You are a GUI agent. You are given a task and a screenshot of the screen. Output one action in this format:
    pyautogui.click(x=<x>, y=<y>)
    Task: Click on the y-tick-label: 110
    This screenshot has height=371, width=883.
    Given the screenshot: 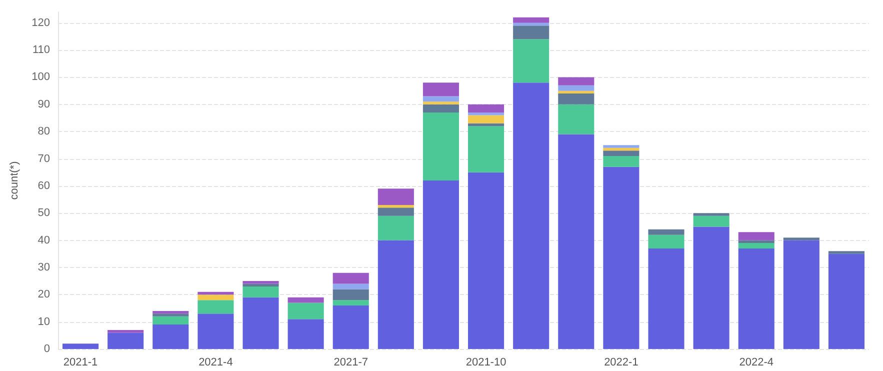 What is the action you would take?
    pyautogui.click(x=41, y=50)
    